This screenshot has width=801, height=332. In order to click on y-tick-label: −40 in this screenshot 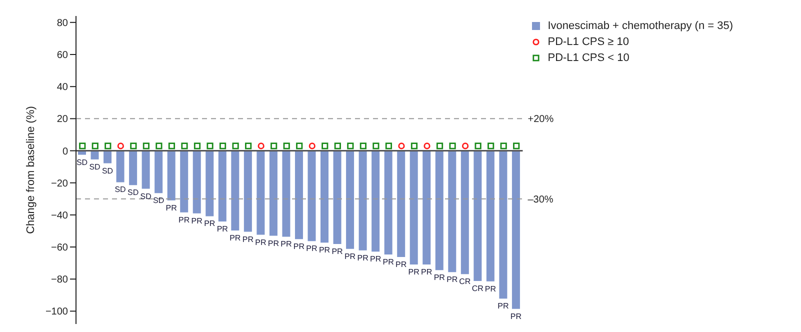, I will do `click(59, 216)`.